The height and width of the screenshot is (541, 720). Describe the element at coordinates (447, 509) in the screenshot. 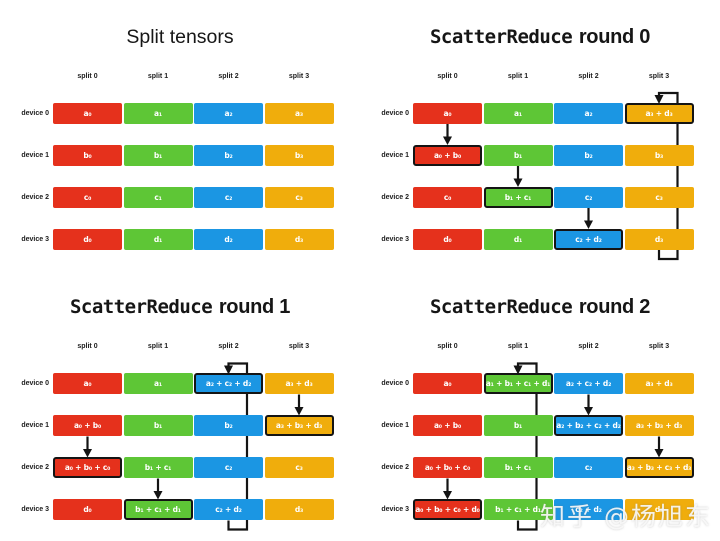

I see `tensor-cell: a₀ + b₀ + c₀ + d₀` at that location.